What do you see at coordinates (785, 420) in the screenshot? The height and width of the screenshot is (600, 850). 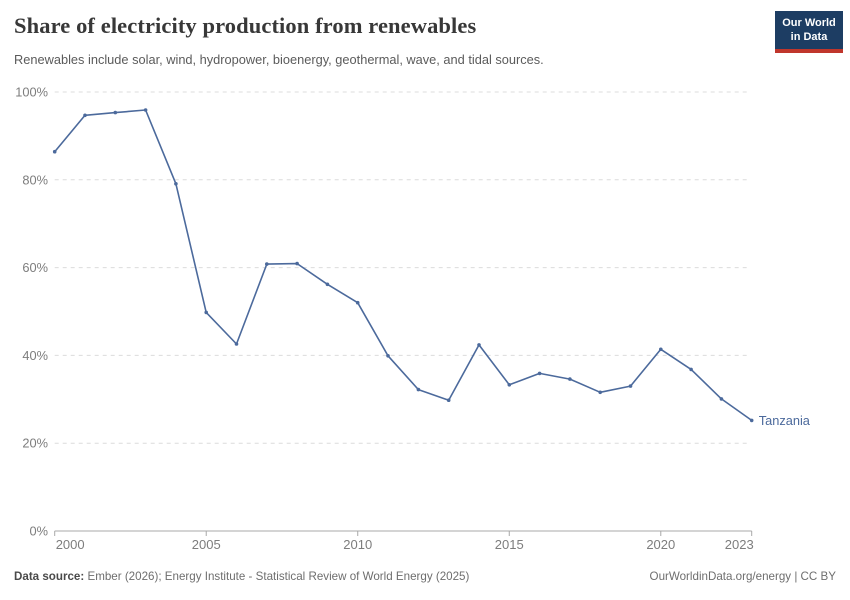 I see `entity-label: Tanzania` at bounding box center [785, 420].